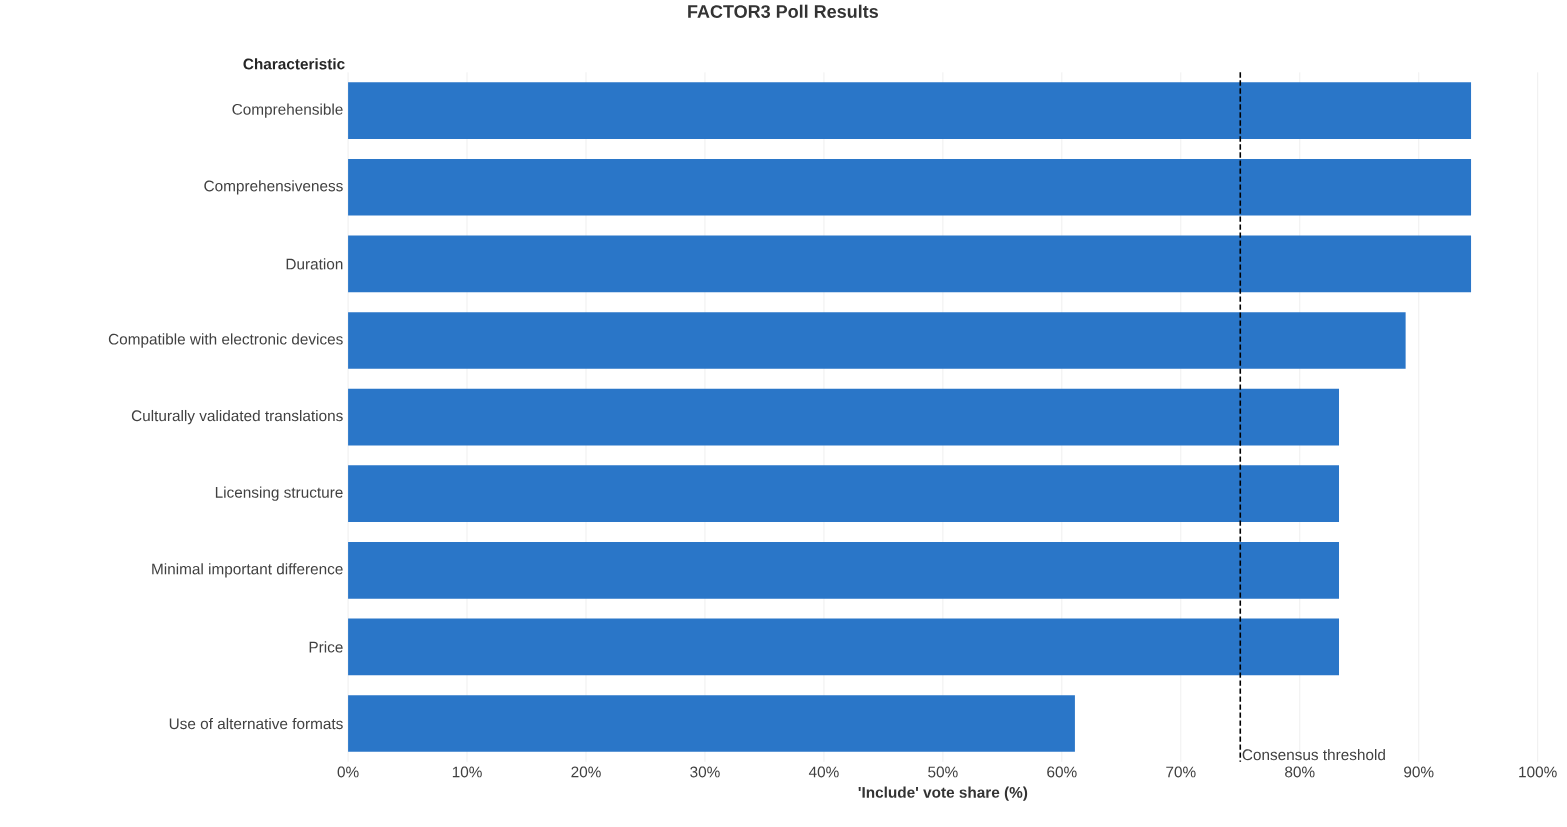 This screenshot has height=827, width=1567. What do you see at coordinates (1062, 772) in the screenshot?
I see `x-tick-label: 60%` at bounding box center [1062, 772].